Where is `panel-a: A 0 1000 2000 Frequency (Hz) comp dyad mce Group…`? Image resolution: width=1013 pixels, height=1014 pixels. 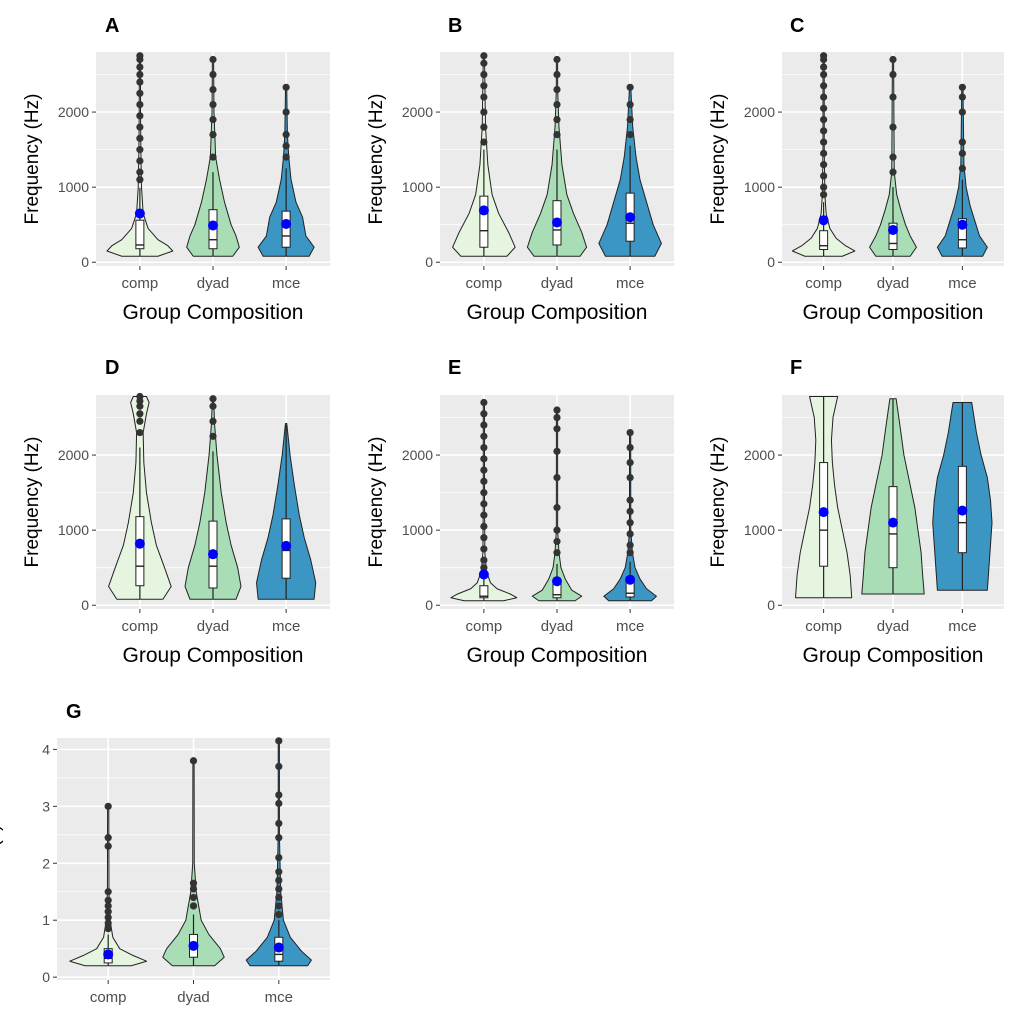 panel-a: A 0 1000 2000 Frequency (Hz) comp dyad mce Group… is located at coordinates (176, 169).